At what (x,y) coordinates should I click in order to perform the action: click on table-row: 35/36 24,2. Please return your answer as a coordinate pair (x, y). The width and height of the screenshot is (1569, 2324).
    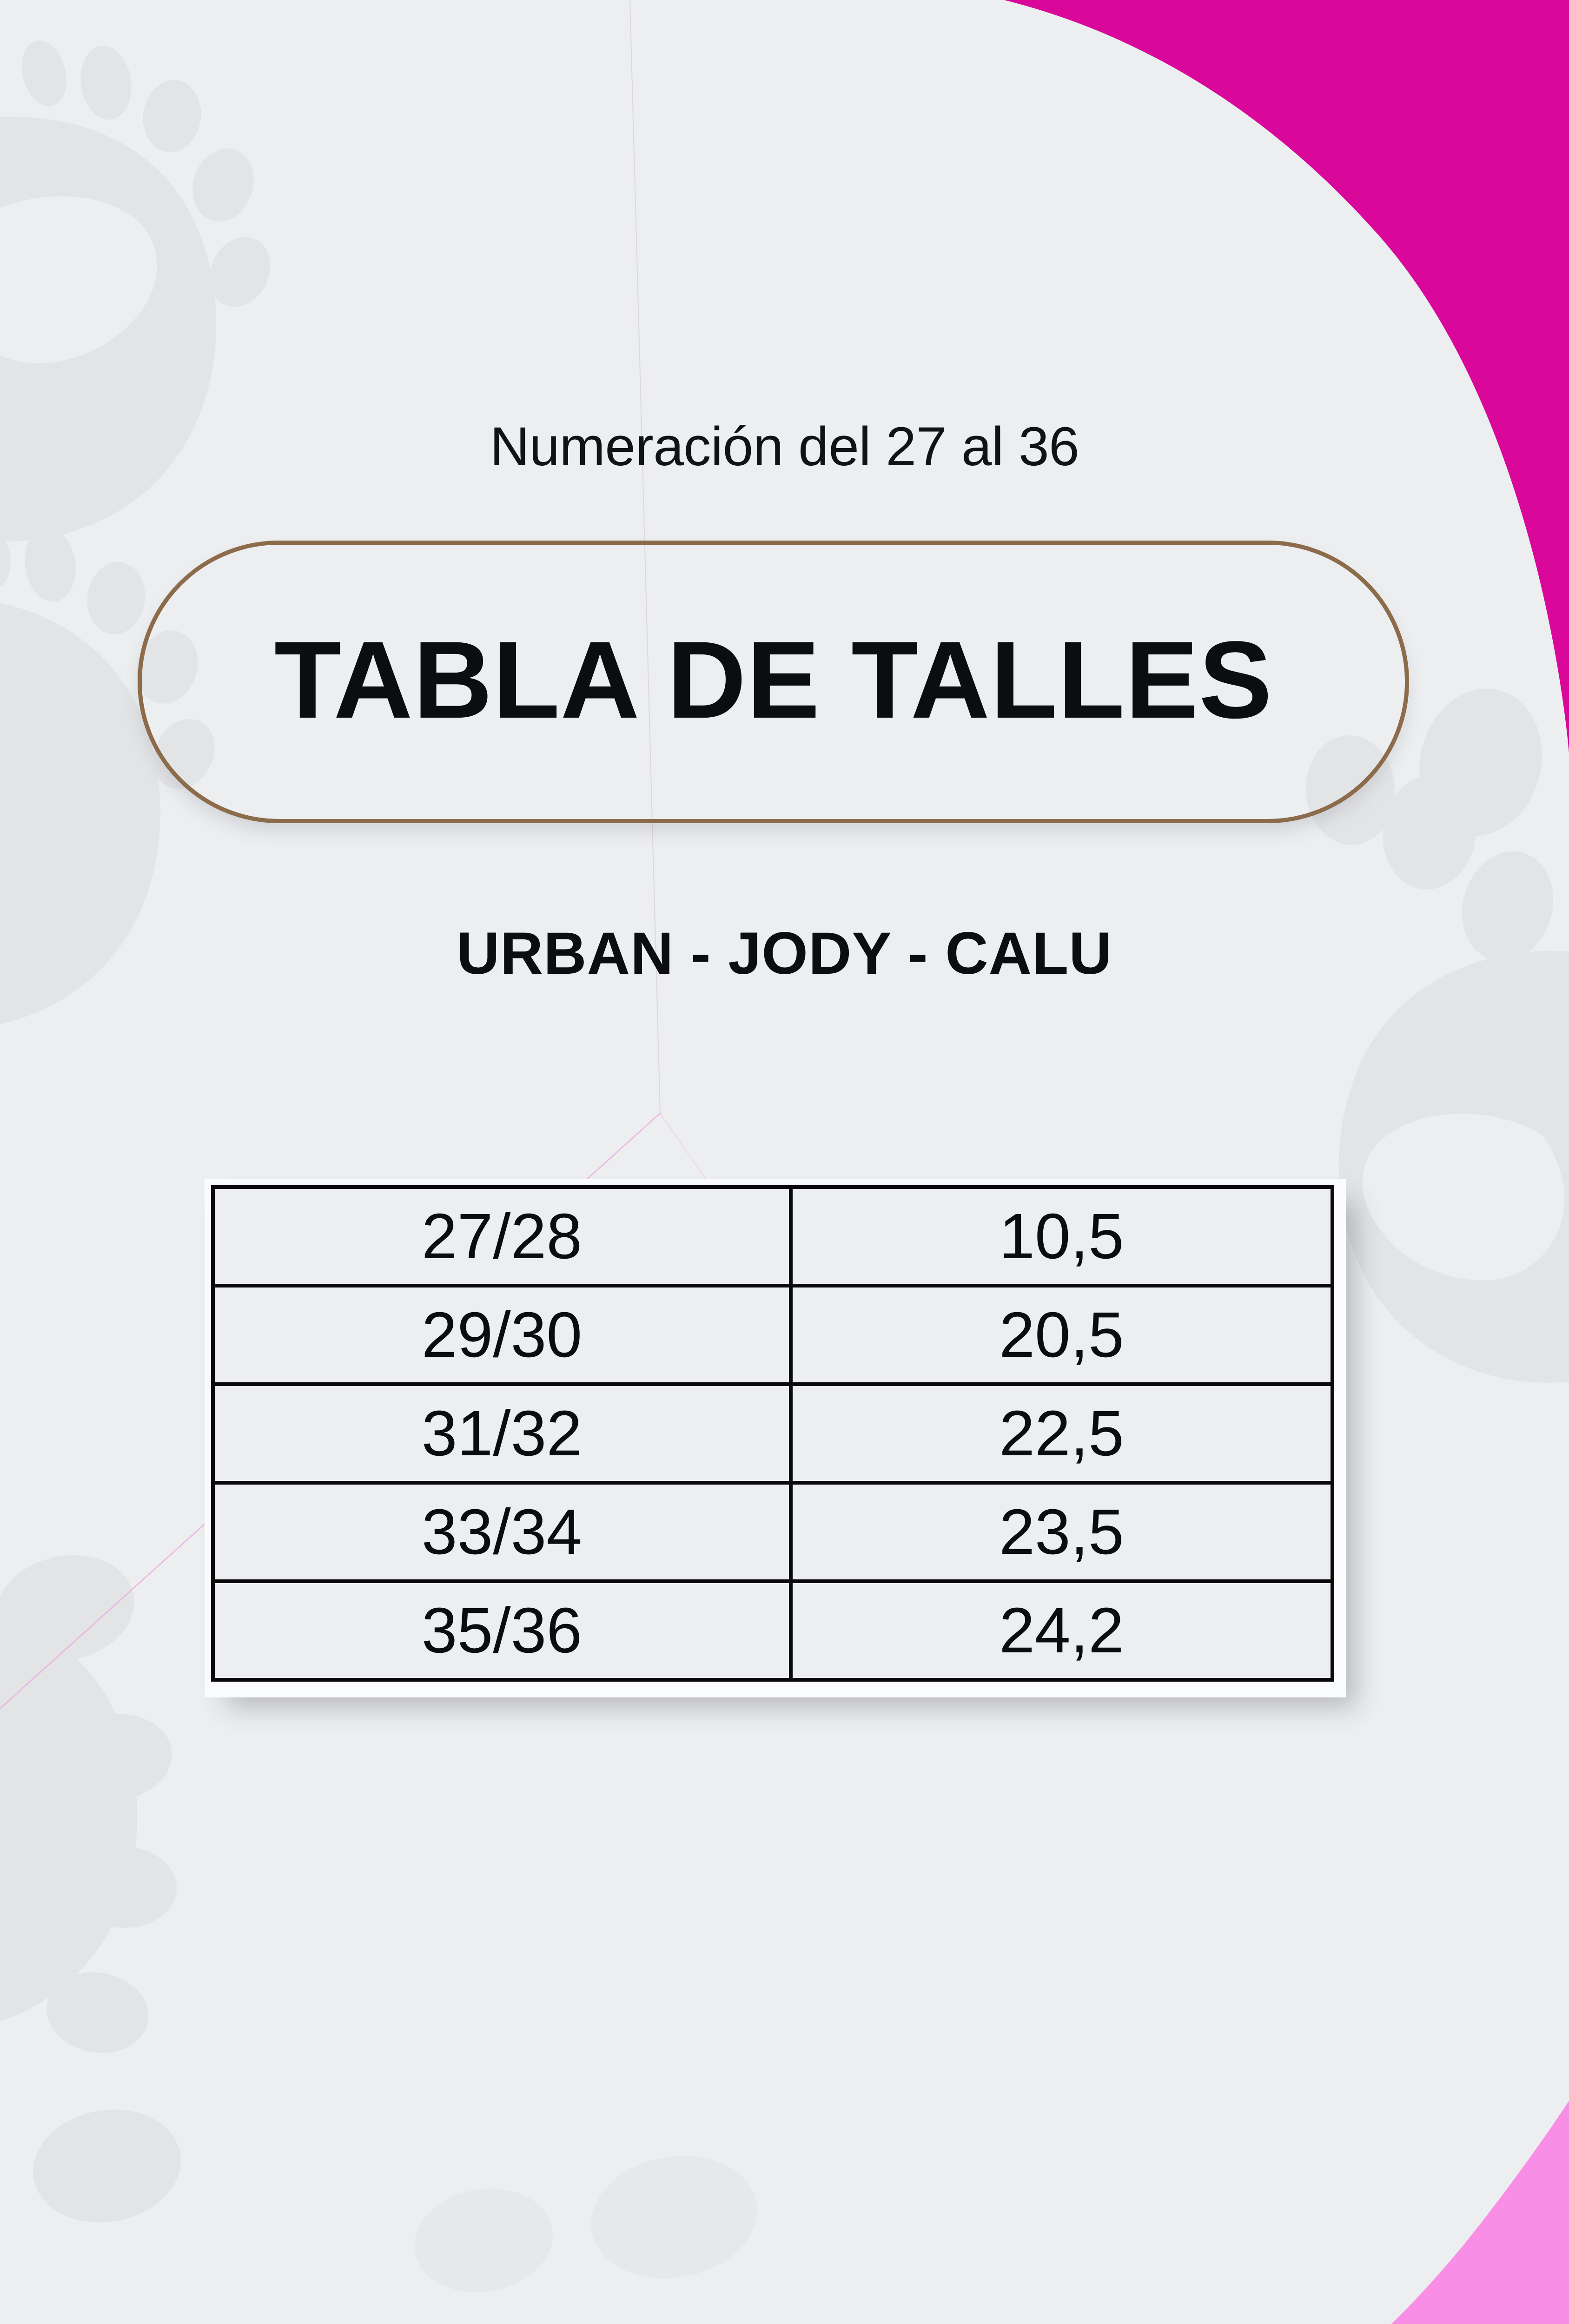
    Looking at the image, I should click on (772, 1630).